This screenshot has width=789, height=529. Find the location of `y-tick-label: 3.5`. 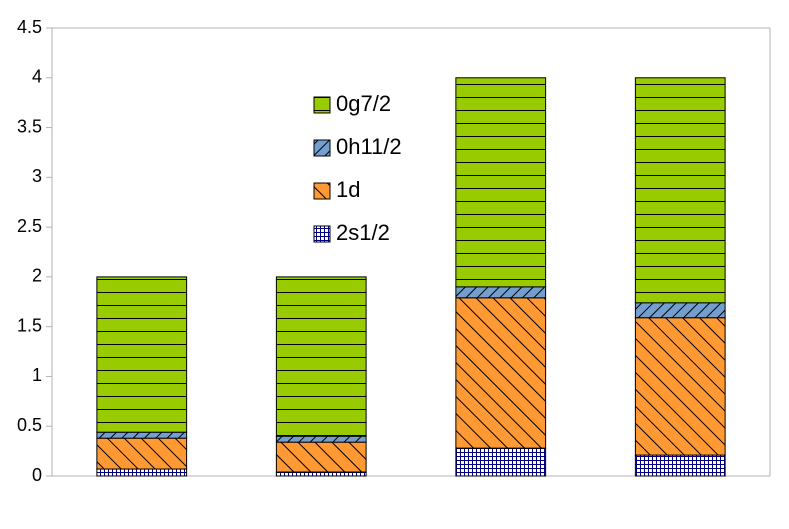

y-tick-label: 3.5 is located at coordinates (29, 126).